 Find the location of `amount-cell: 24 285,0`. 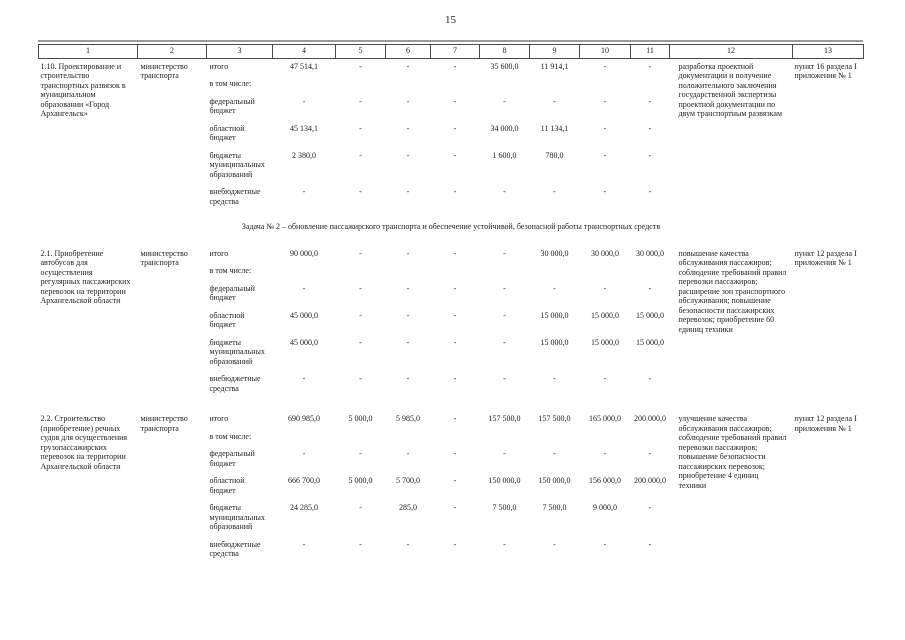

amount-cell: 24 285,0 is located at coordinates (304, 507).